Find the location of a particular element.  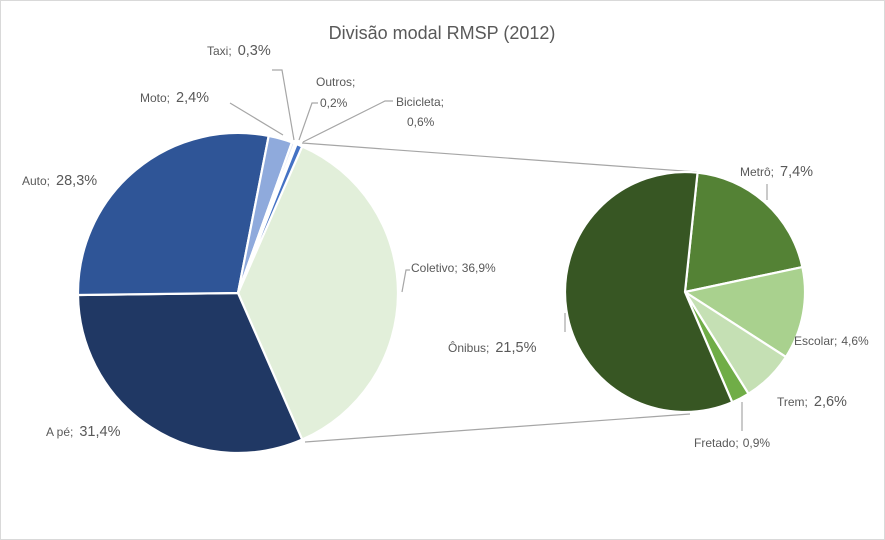

connector-line-bottom is located at coordinates (497, 428).